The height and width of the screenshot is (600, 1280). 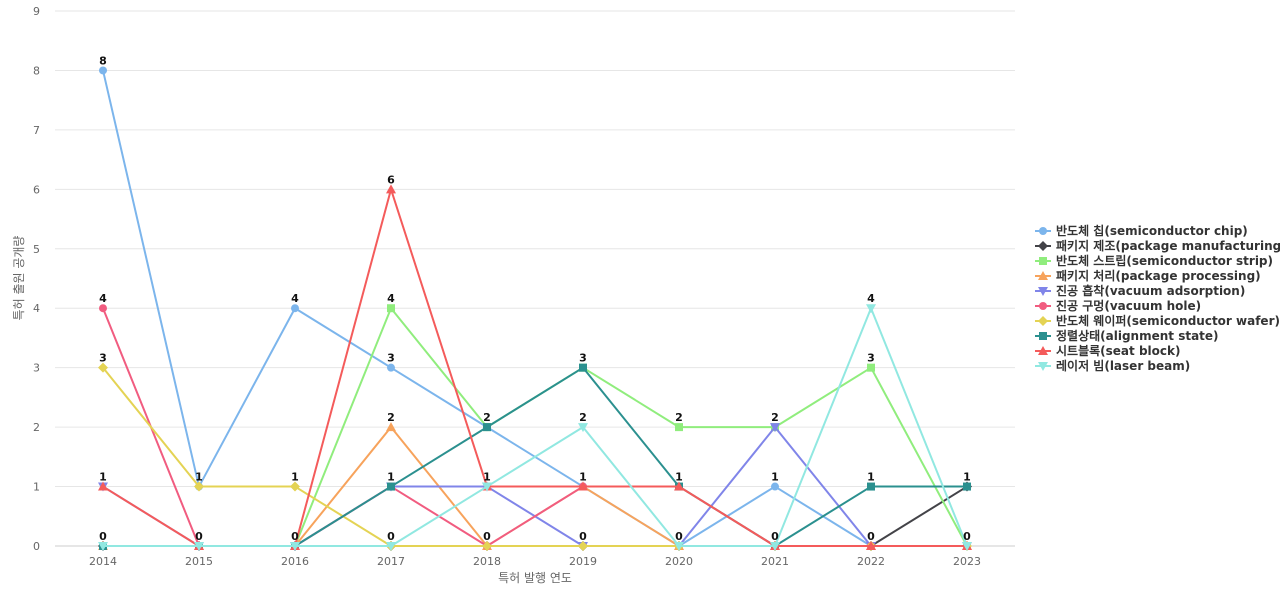 I want to click on legend-label: 레이저 빔(laser beam), so click(x=1123, y=365).